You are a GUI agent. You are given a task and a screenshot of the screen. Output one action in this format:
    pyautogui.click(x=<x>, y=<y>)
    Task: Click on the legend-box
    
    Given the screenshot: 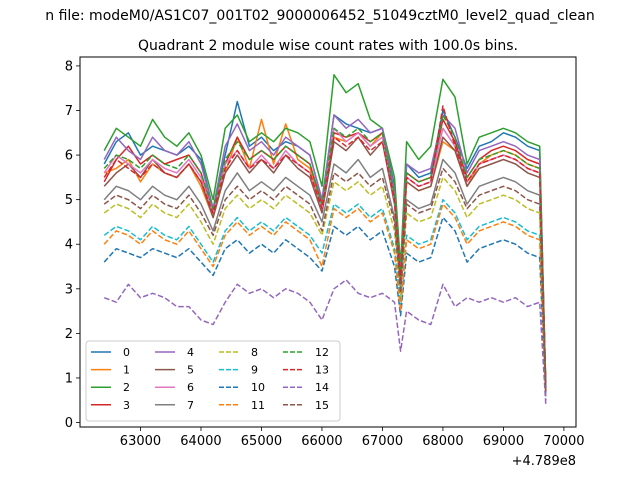 What is the action you would take?
    pyautogui.click(x=213, y=381)
    